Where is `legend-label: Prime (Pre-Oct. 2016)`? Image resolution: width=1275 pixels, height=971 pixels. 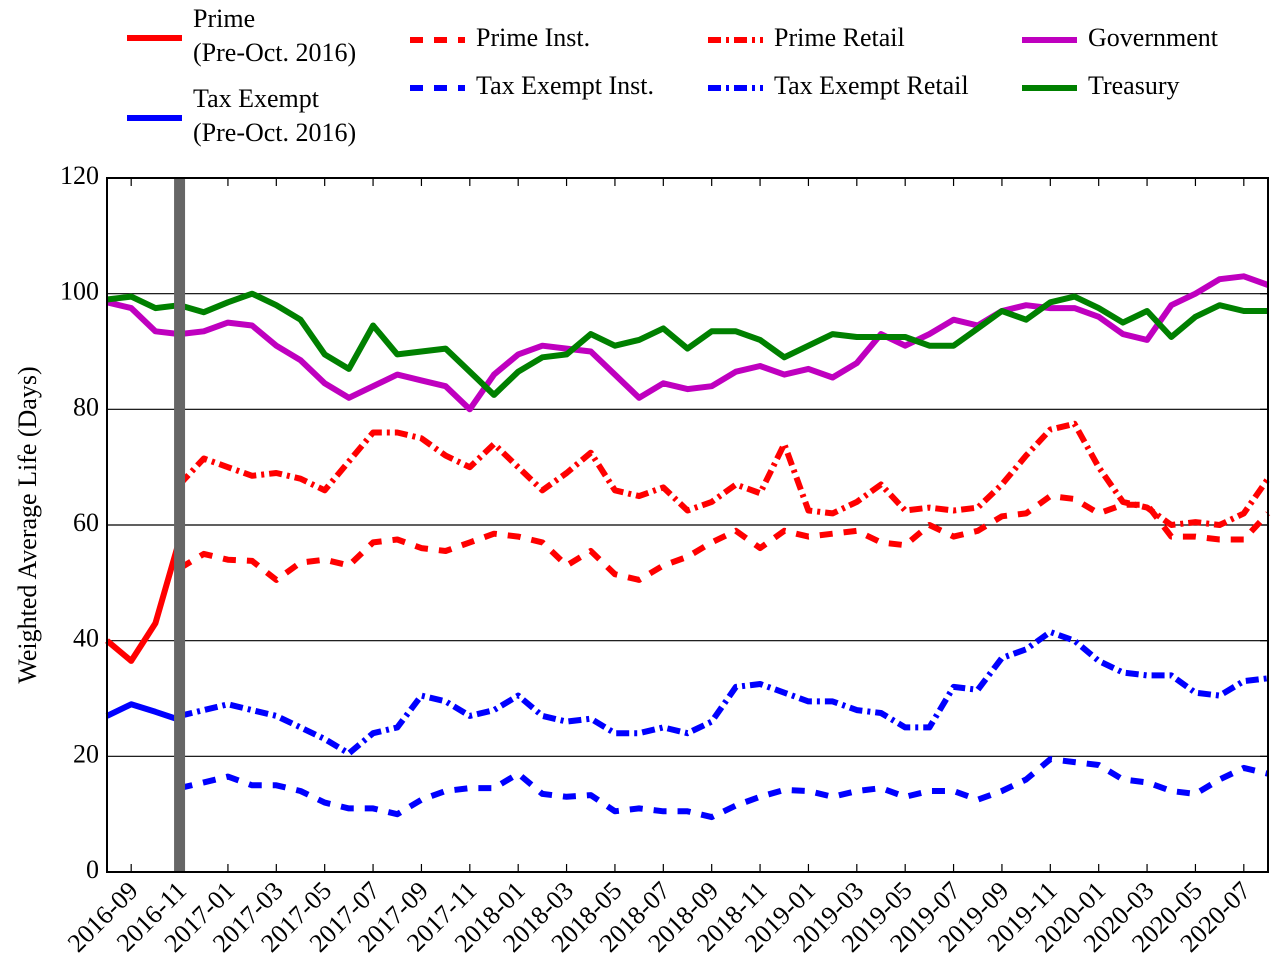 legend-label: Prime (Pre-Oct. 2016) is located at coordinates (274, 35).